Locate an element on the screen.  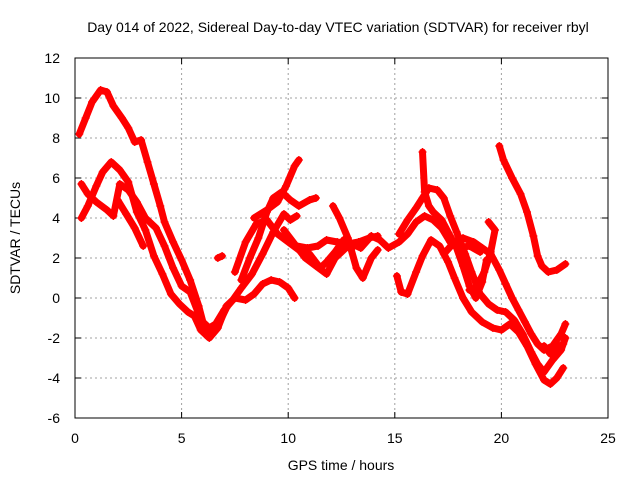
x-tick-label: 5 is located at coordinates (182, 438).